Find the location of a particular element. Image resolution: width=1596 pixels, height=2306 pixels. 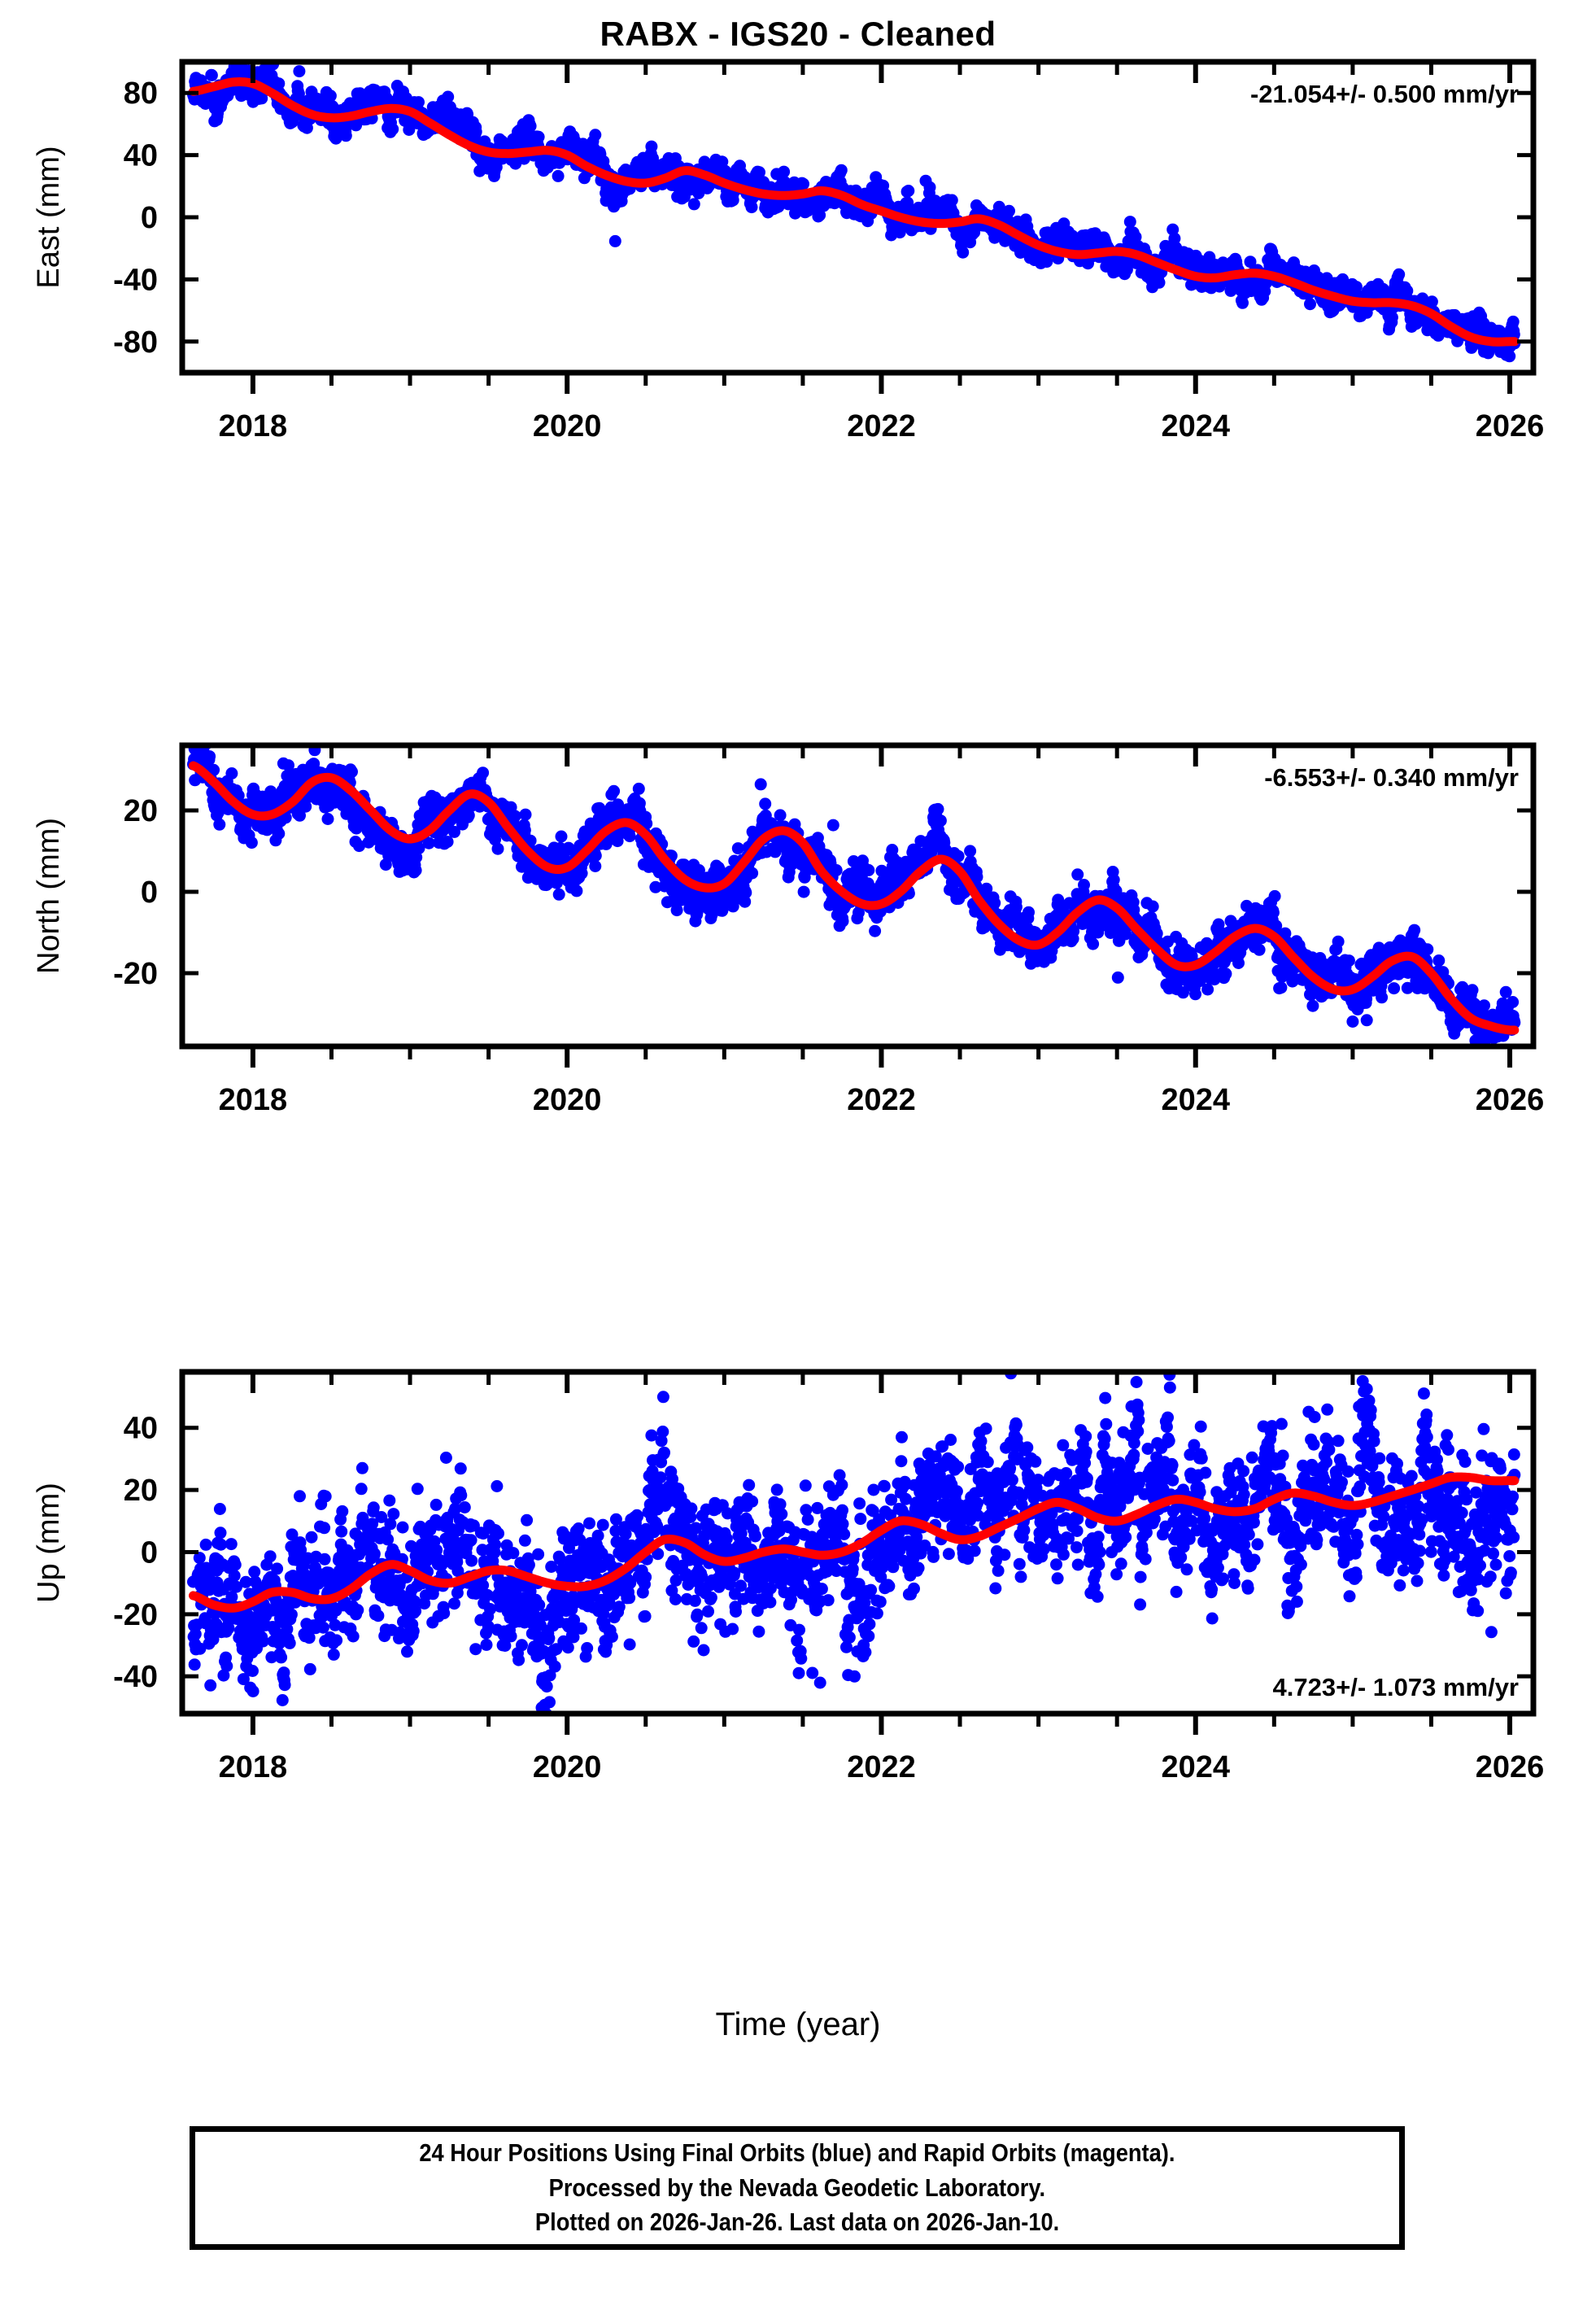

data-layer-up is located at coordinates (854, 1543).